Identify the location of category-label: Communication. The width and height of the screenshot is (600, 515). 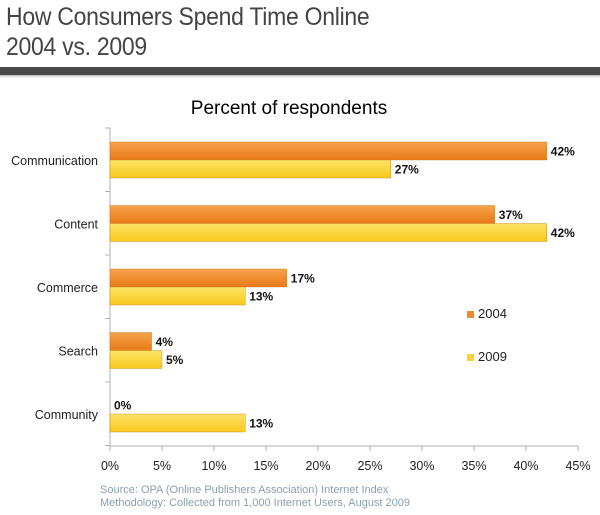
(54, 161).